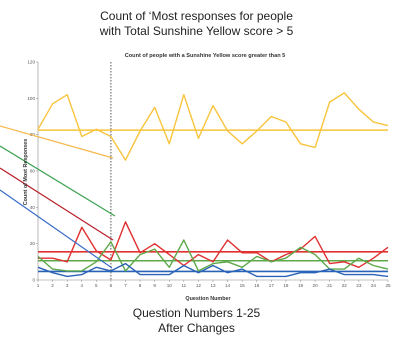 Image resolution: width=393 pixels, height=340 pixels. Describe the element at coordinates (359, 285) in the screenshot. I see `x-tick-label: 23` at that location.